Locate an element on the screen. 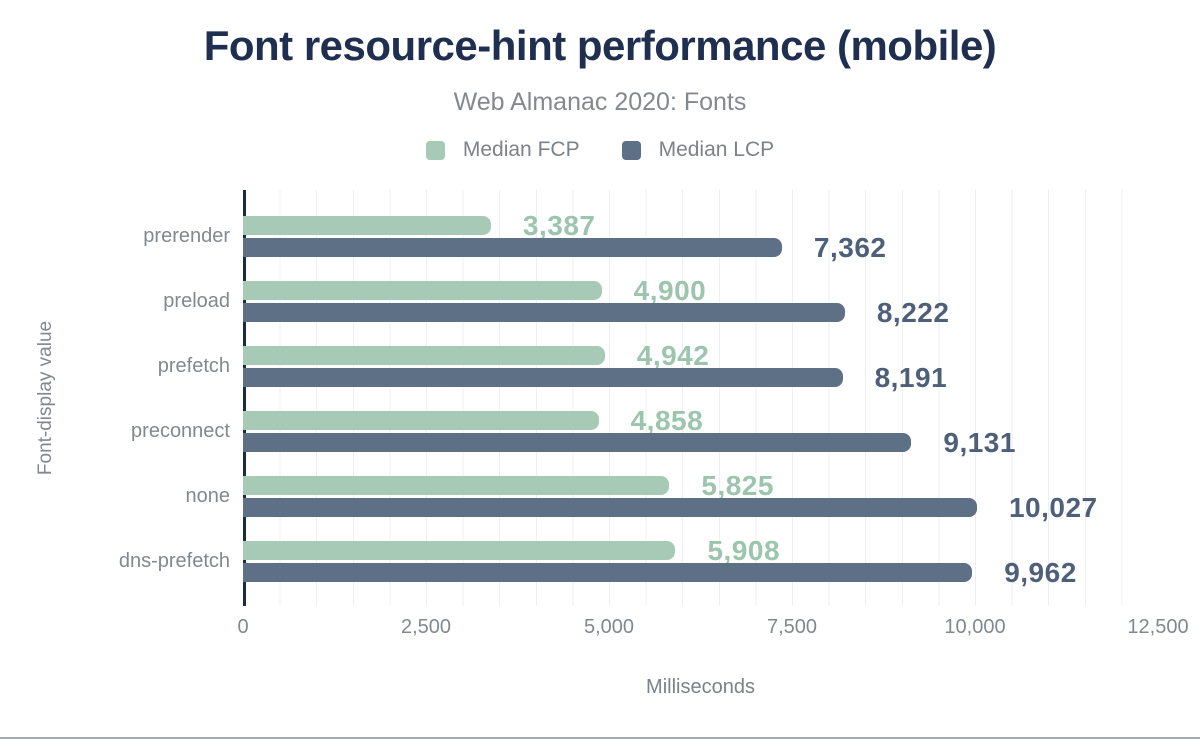 Image resolution: width=1200 pixels, height=742 pixels. lcp-bar-row: 9,131 is located at coordinates (700, 442).